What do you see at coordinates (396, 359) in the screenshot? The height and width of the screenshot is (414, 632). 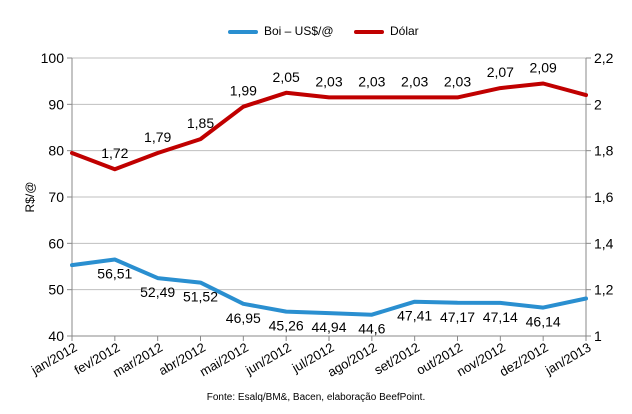 I see `x-tick-label: set/2012` at bounding box center [396, 359].